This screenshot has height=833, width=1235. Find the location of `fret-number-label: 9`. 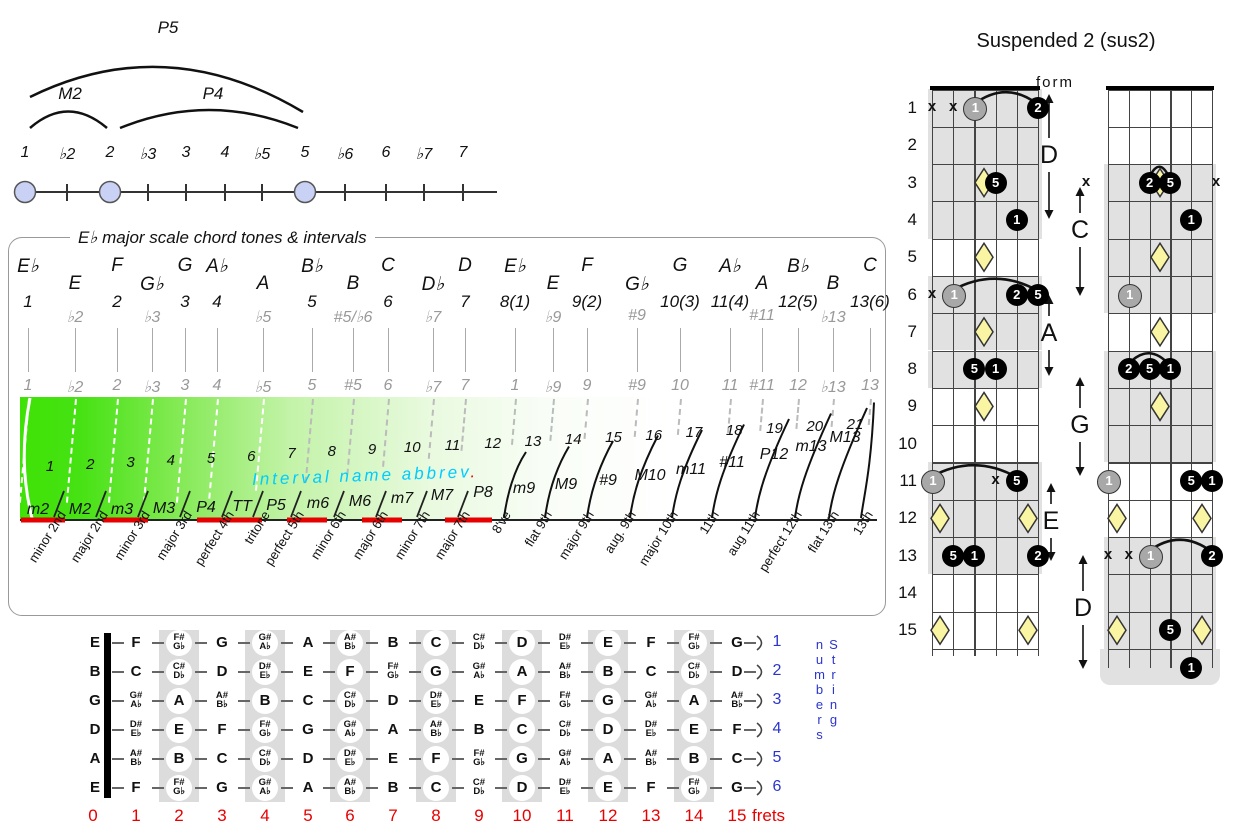

fret-number-label: 9 is located at coordinates (479, 815).